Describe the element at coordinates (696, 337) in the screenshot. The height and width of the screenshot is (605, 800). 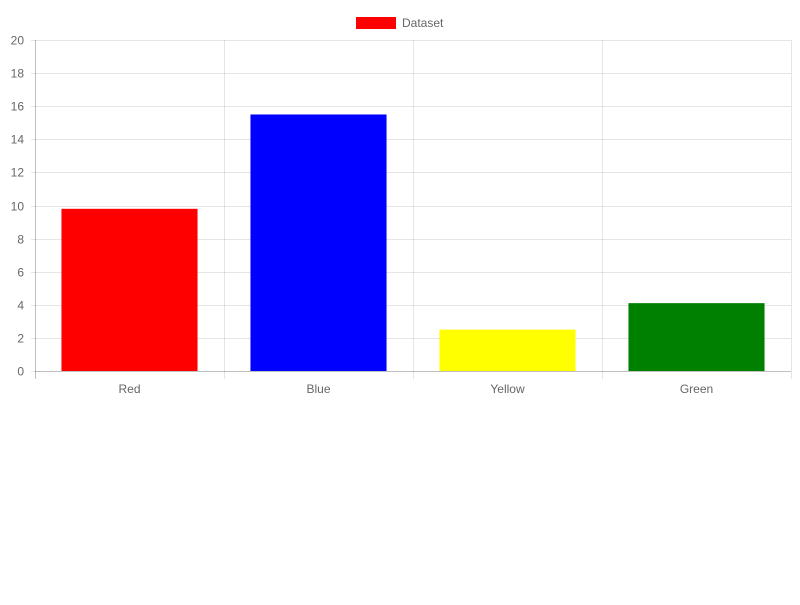
I see `bar-green` at that location.